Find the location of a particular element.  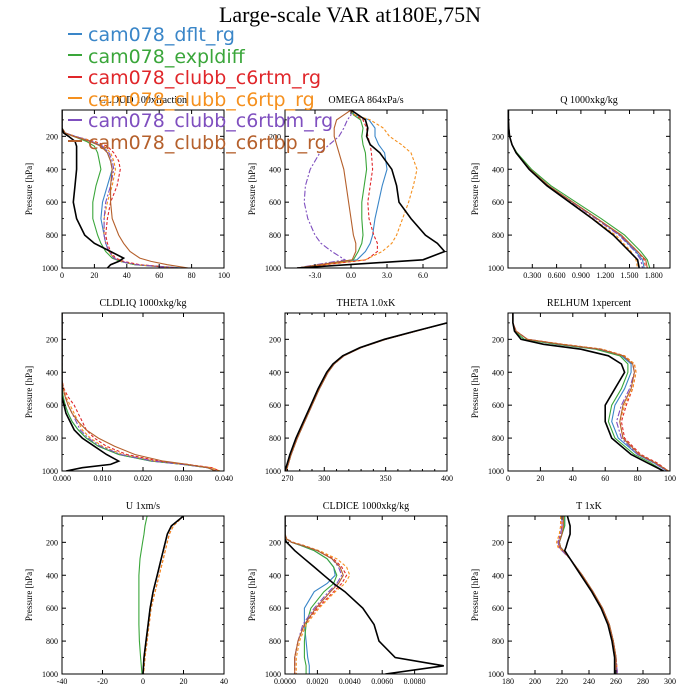

x-tick-label: -3.0 is located at coordinates (315, 275).